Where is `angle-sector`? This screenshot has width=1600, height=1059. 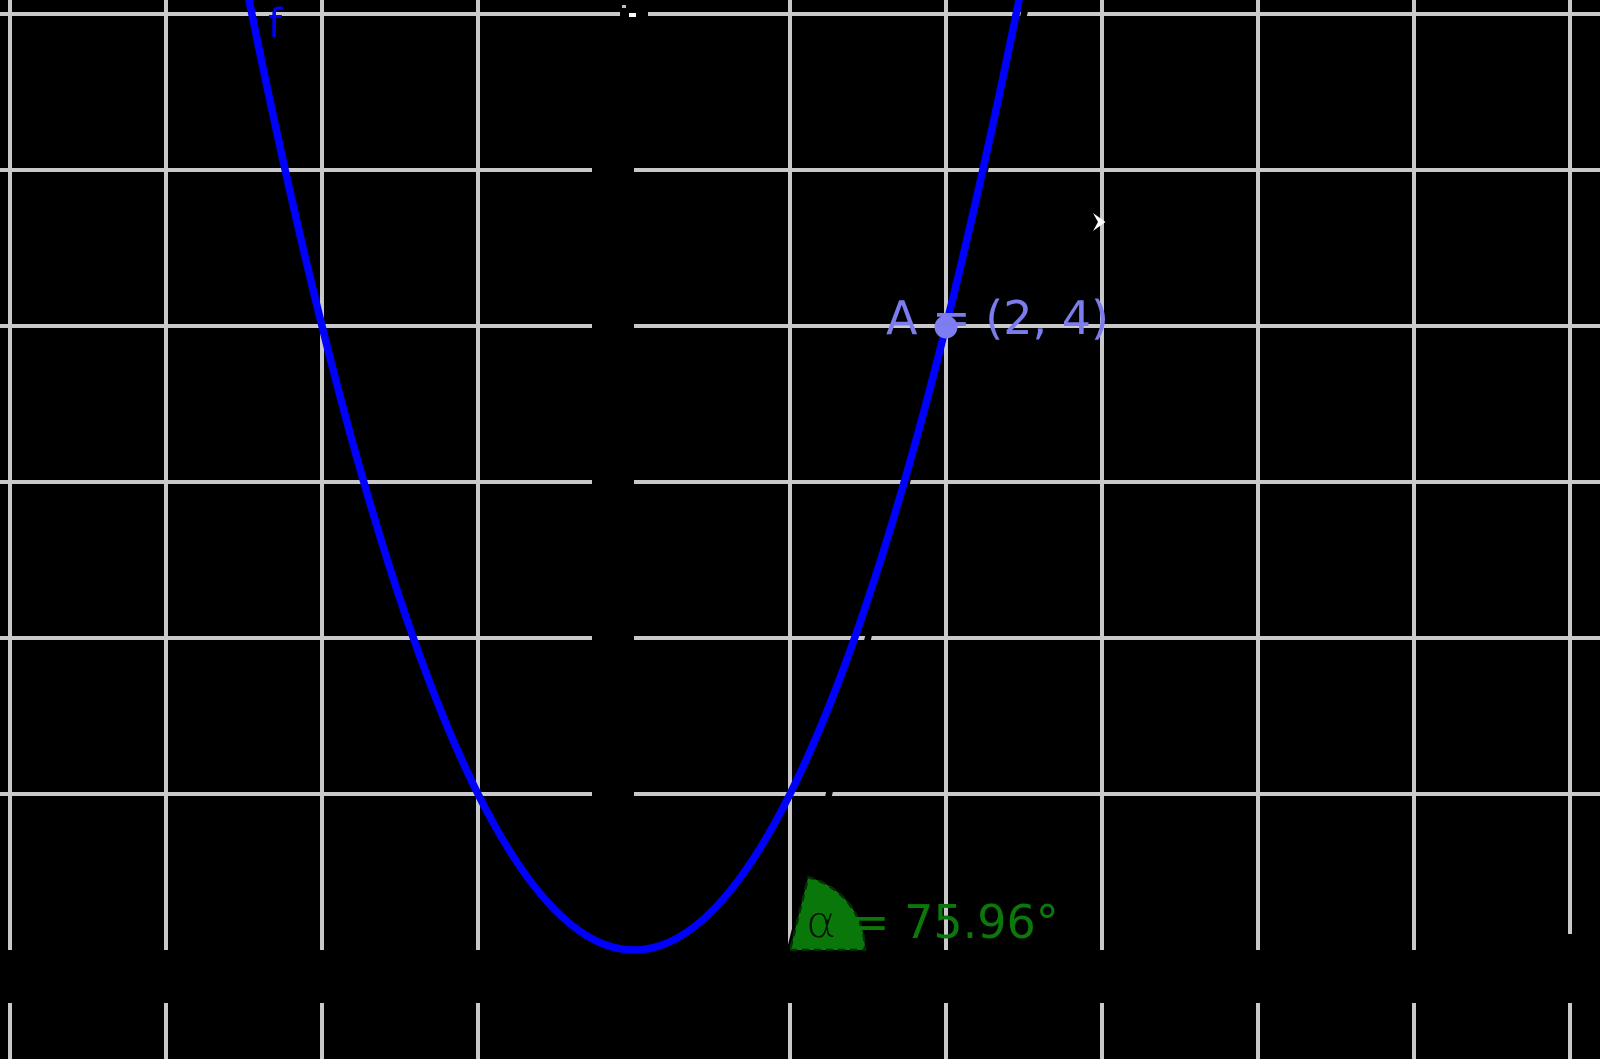 angle-sector is located at coordinates (827, 913).